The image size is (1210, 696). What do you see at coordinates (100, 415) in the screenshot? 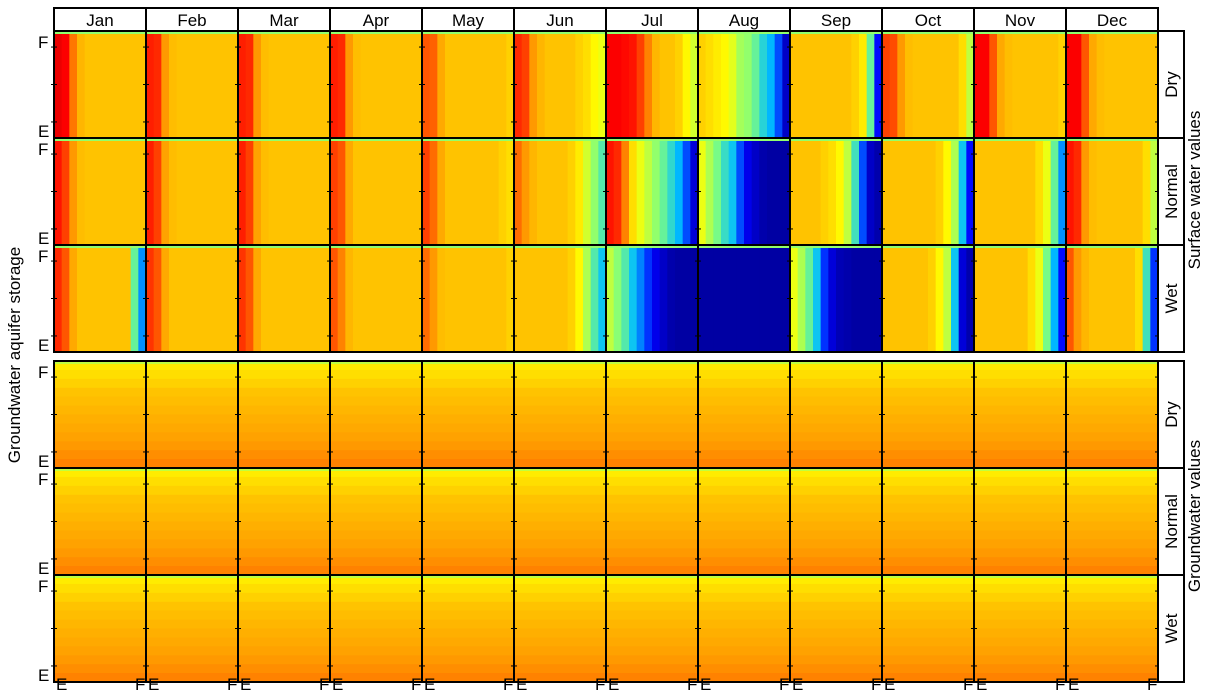
I see `groundwater-panel-jan-dry` at bounding box center [100, 415].